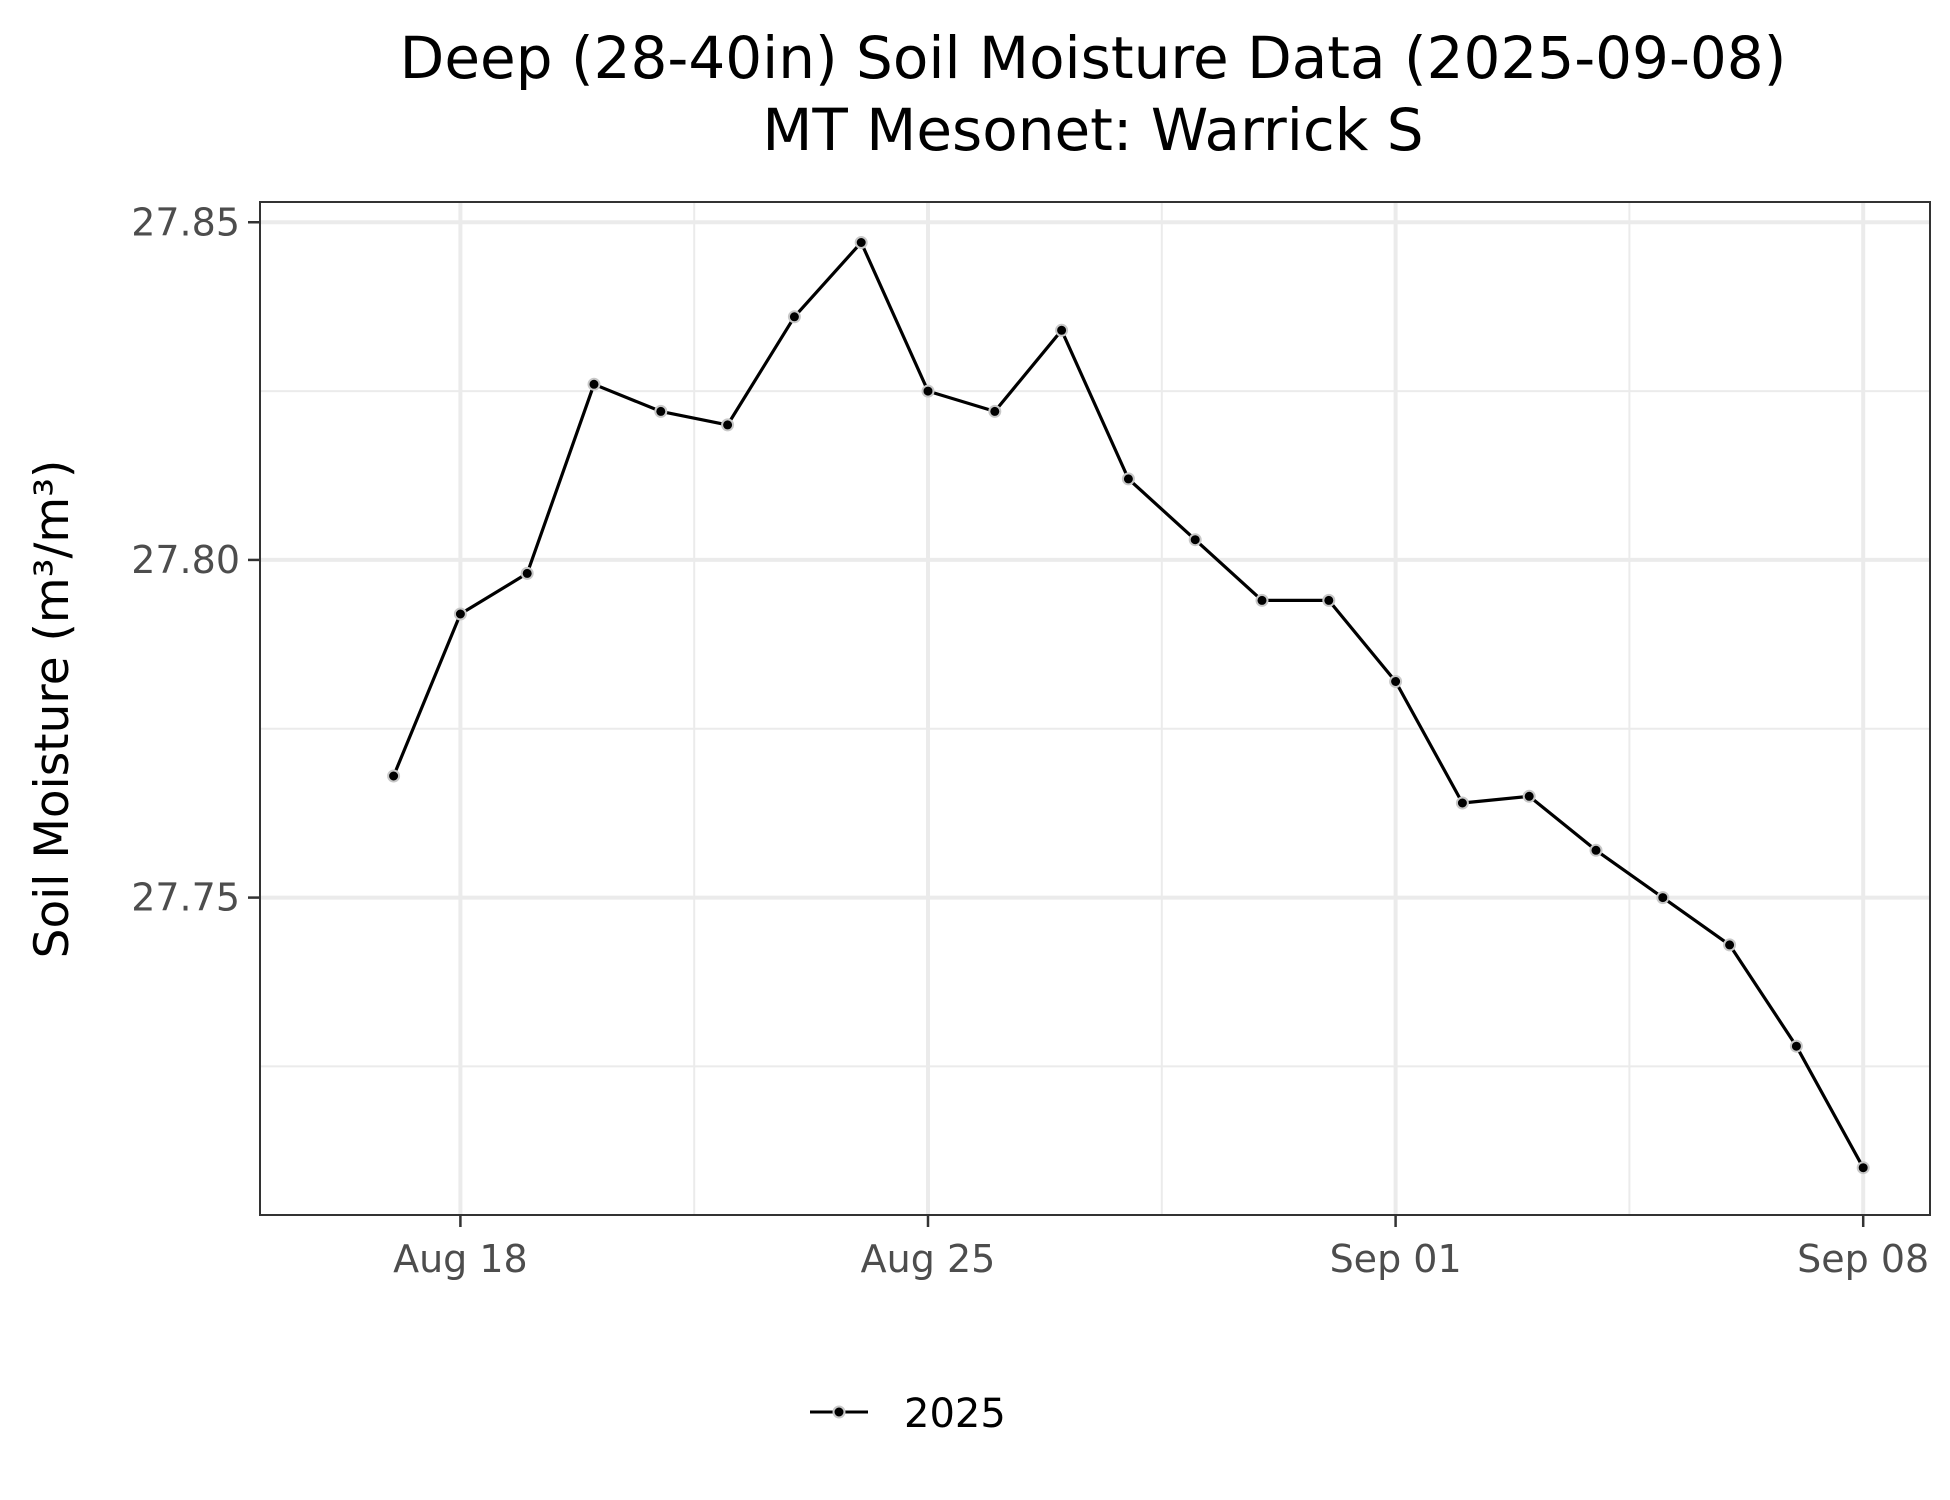 Image resolution: width=1950 pixels, height=1500 pixels. I want to click on x-tick-label: Aug 25, so click(928, 1259).